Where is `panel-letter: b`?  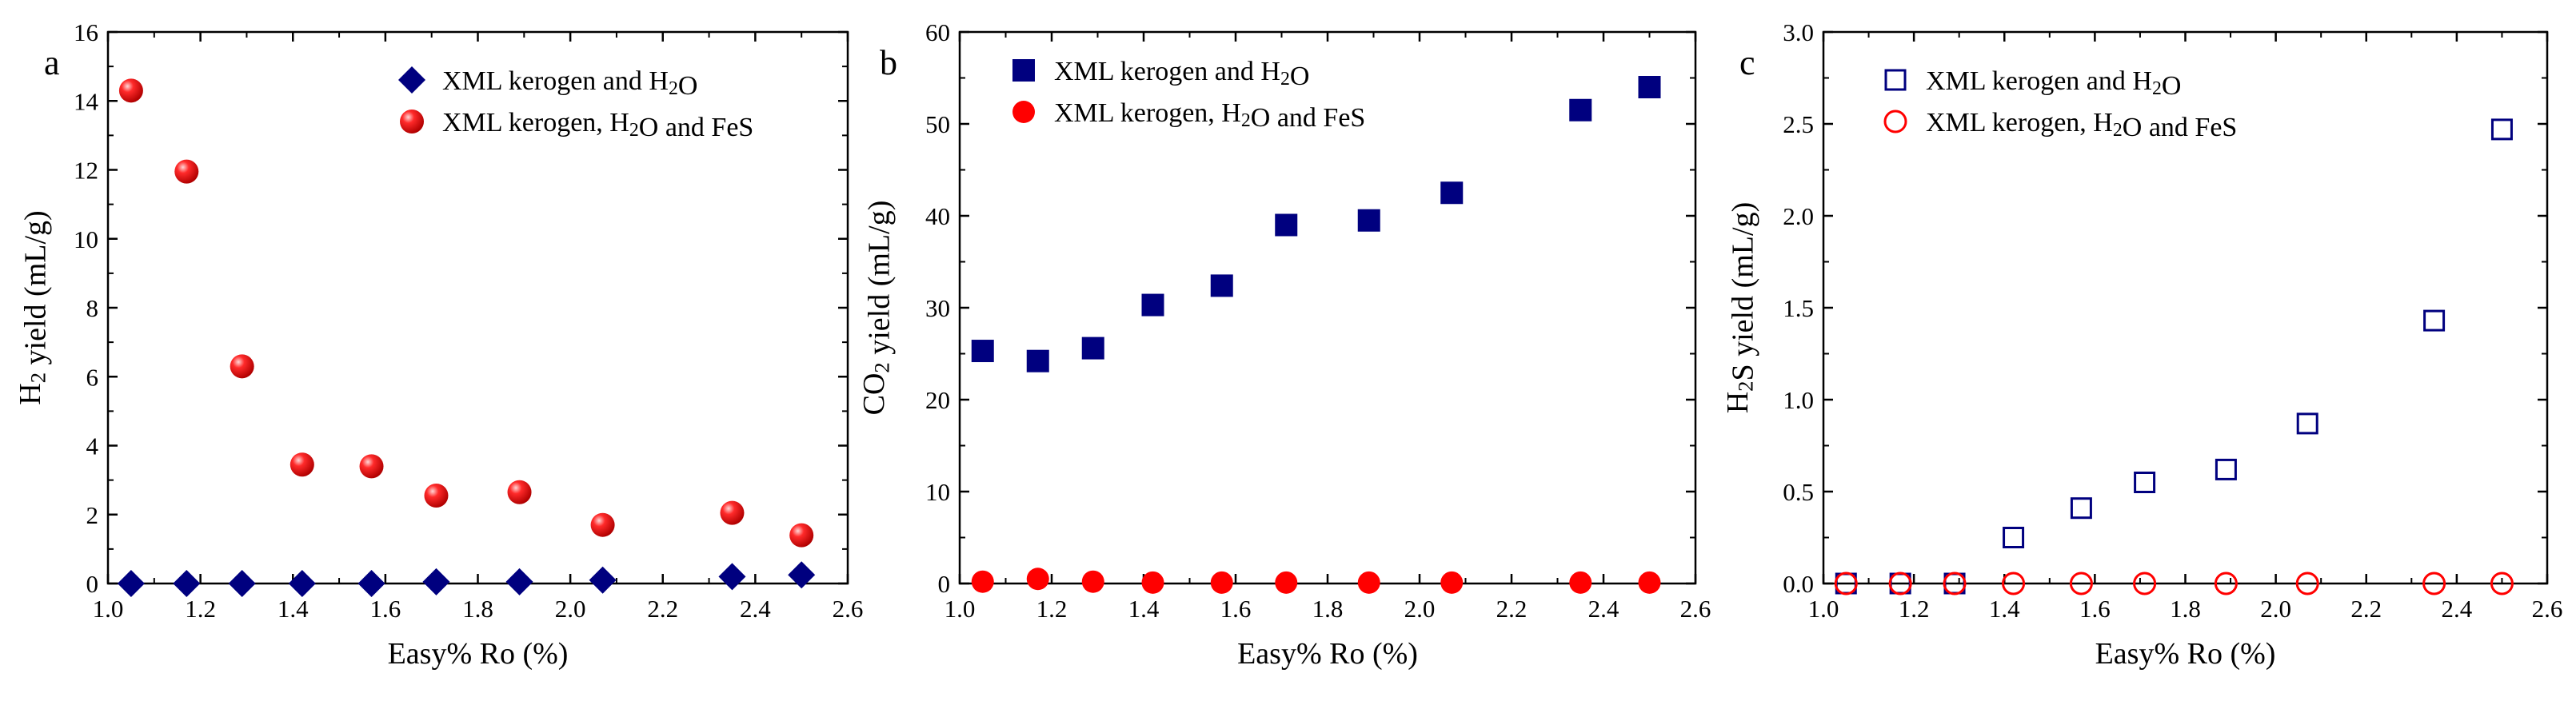 panel-letter: b is located at coordinates (889, 62).